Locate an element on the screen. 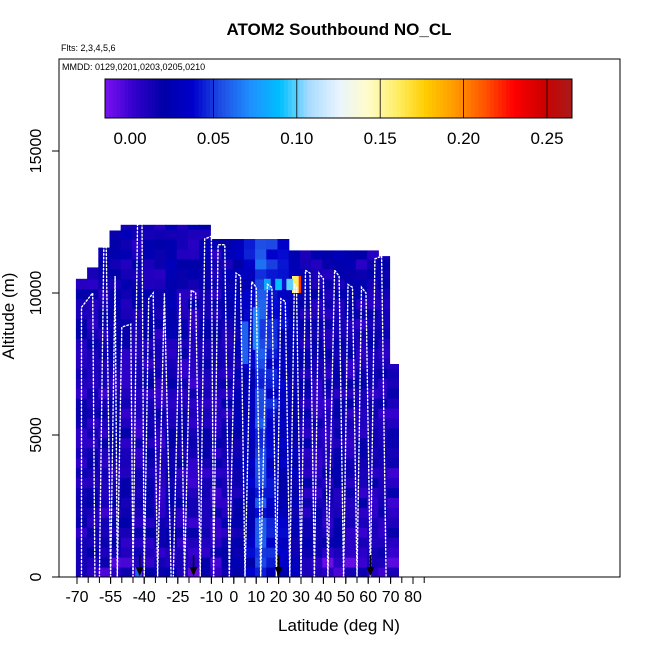 The height and width of the screenshot is (650, 650). colorbar-tick-label: 0.15 is located at coordinates (380, 138).